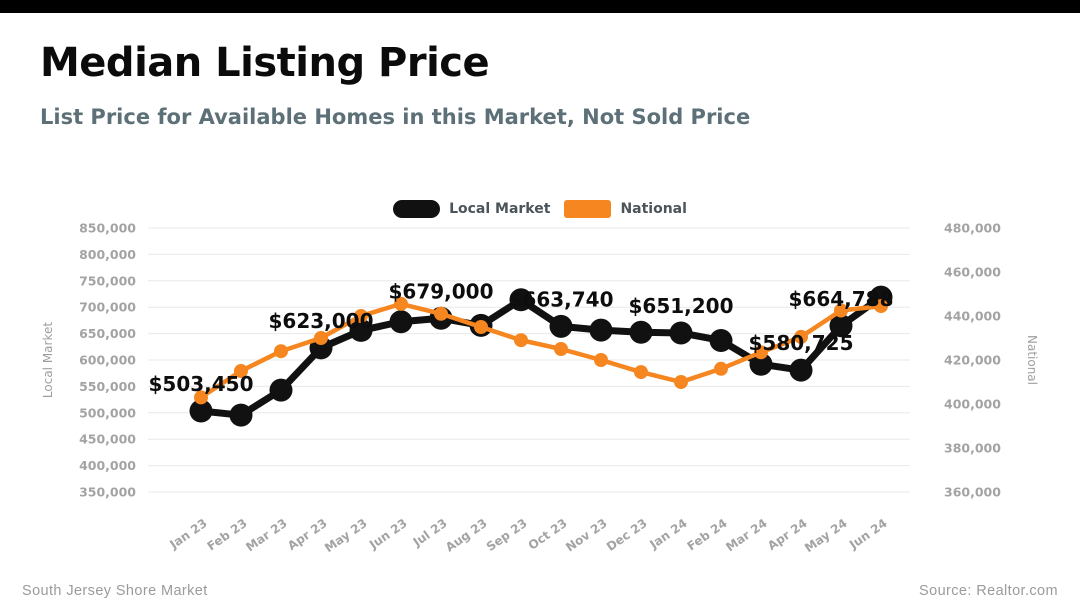 Image resolution: width=1080 pixels, height=607 pixels. I want to click on chart-legend: Local Market National, so click(540, 209).